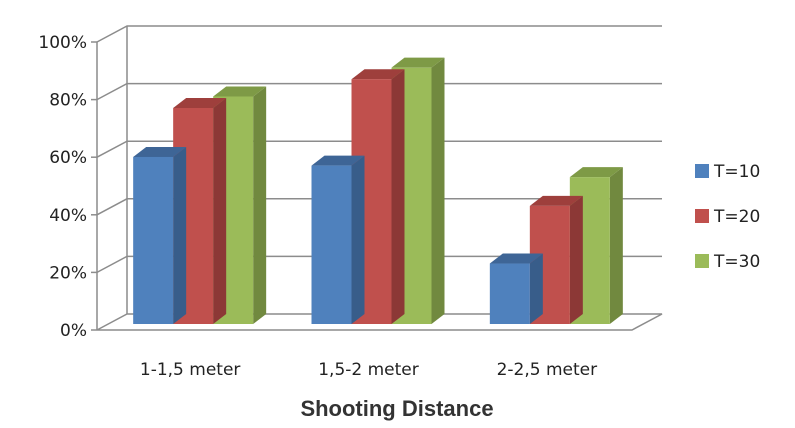  I want to click on x-axis-label: Shooting Distance, so click(396, 408).